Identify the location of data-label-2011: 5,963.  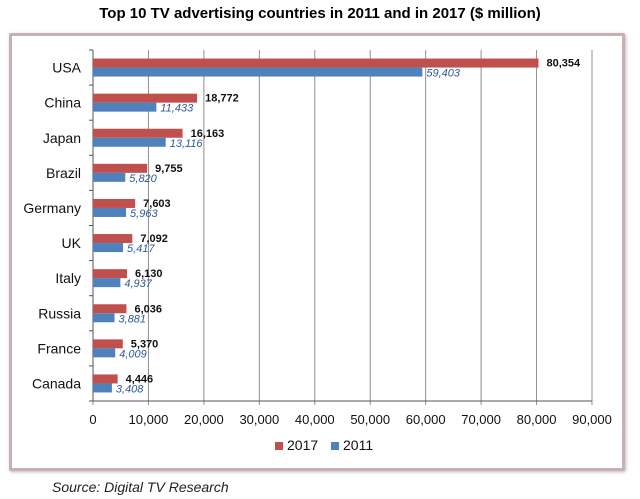
(144, 214).